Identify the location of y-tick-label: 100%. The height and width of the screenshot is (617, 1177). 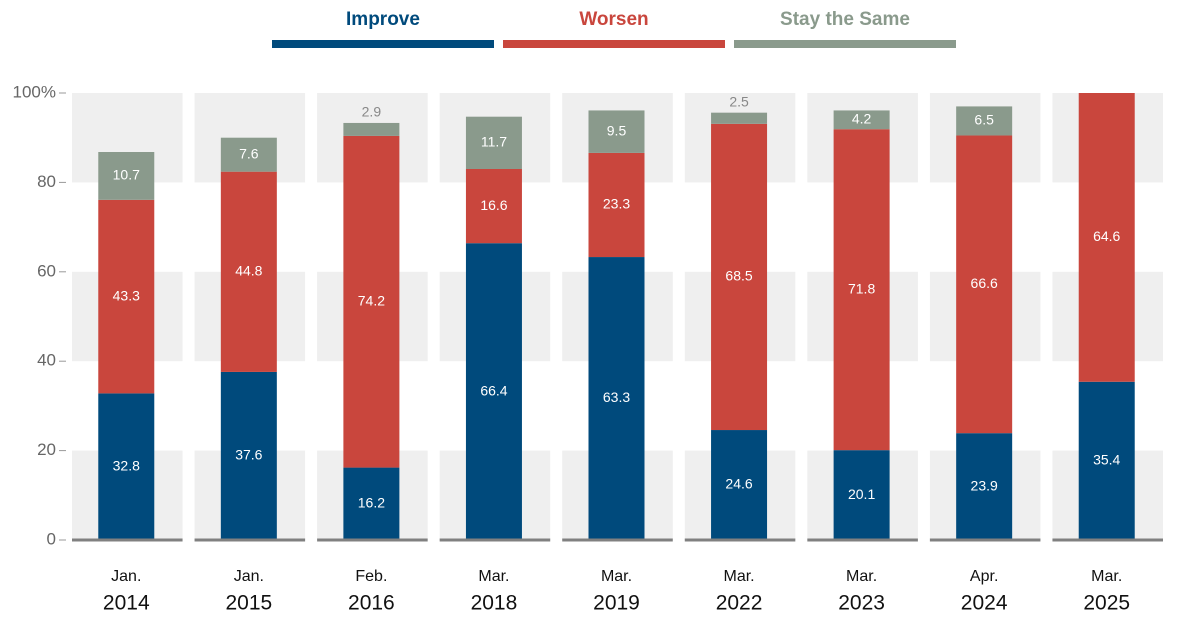
(34, 91).